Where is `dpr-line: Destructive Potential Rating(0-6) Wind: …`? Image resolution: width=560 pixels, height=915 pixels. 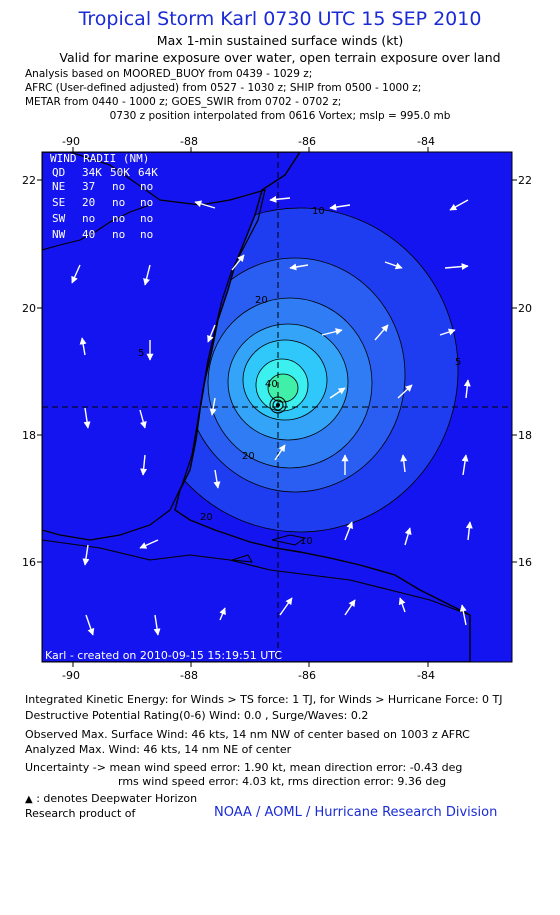 dpr-line: Destructive Potential Rating(0-6) Wind: … is located at coordinates (197, 715).